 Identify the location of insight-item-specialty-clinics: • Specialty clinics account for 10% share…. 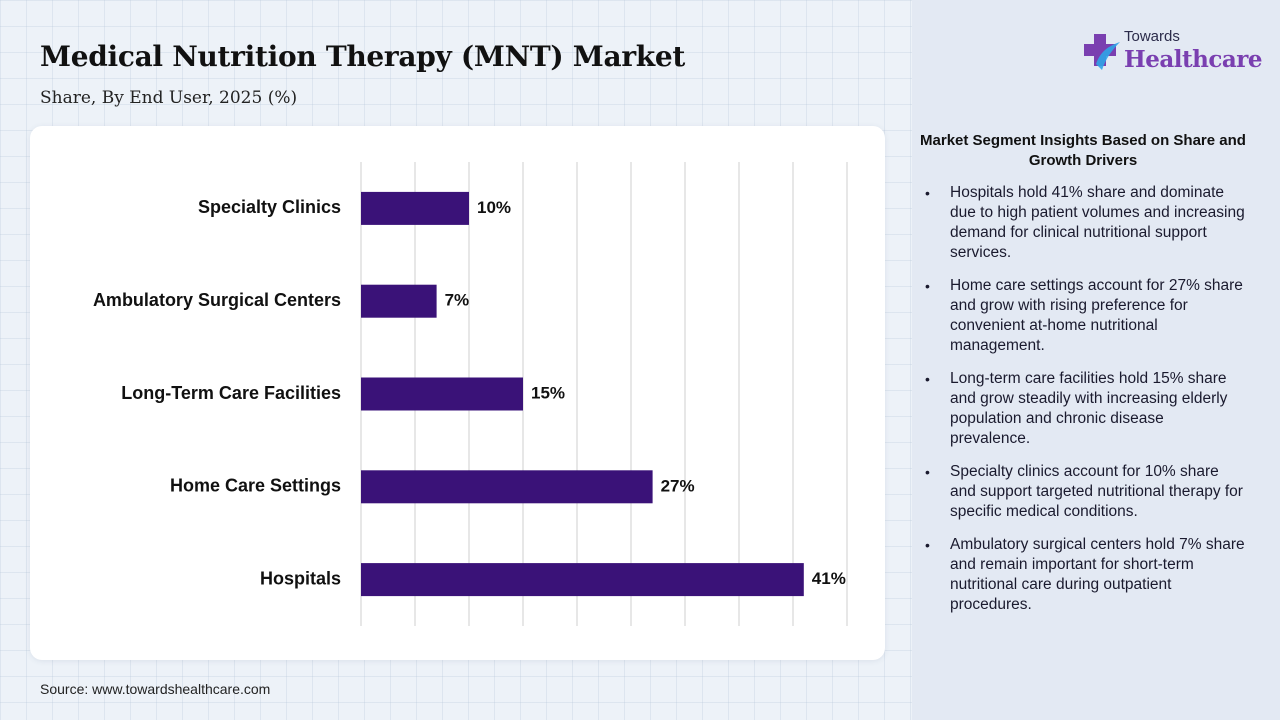
(1084, 491).